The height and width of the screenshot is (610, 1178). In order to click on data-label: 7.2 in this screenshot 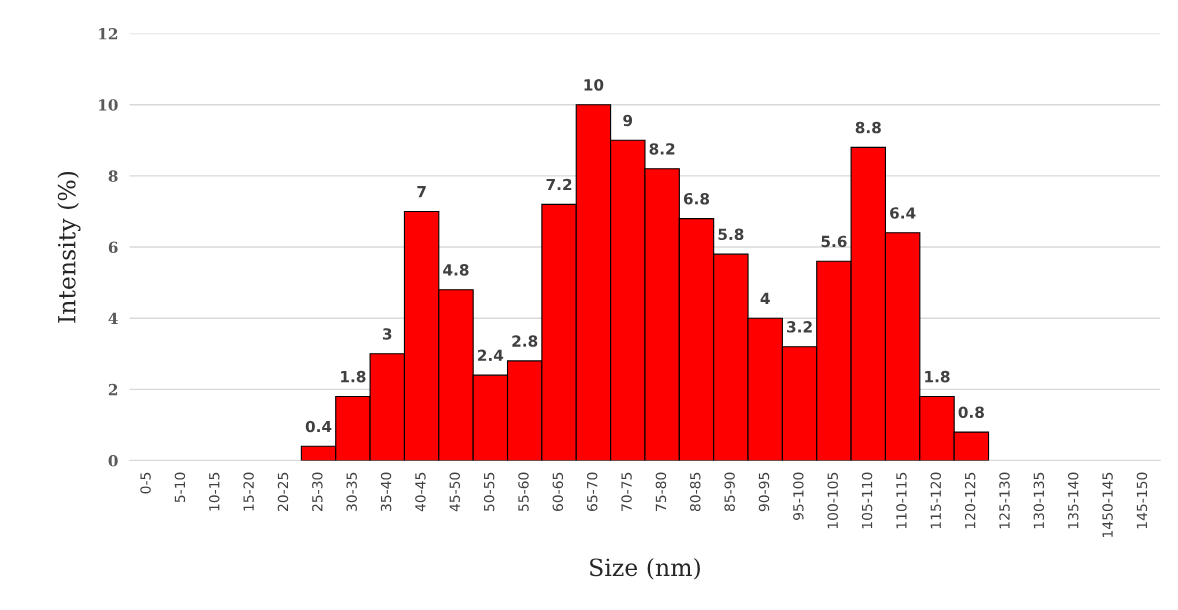, I will do `click(559, 184)`.